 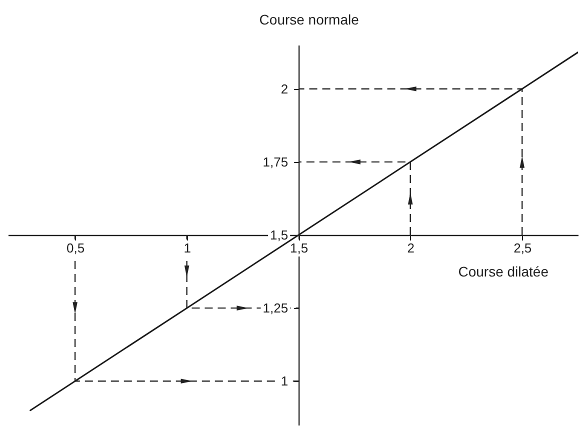 What do you see at coordinates (75, 248) in the screenshot?
I see `x-tick-label: 0,5` at bounding box center [75, 248].